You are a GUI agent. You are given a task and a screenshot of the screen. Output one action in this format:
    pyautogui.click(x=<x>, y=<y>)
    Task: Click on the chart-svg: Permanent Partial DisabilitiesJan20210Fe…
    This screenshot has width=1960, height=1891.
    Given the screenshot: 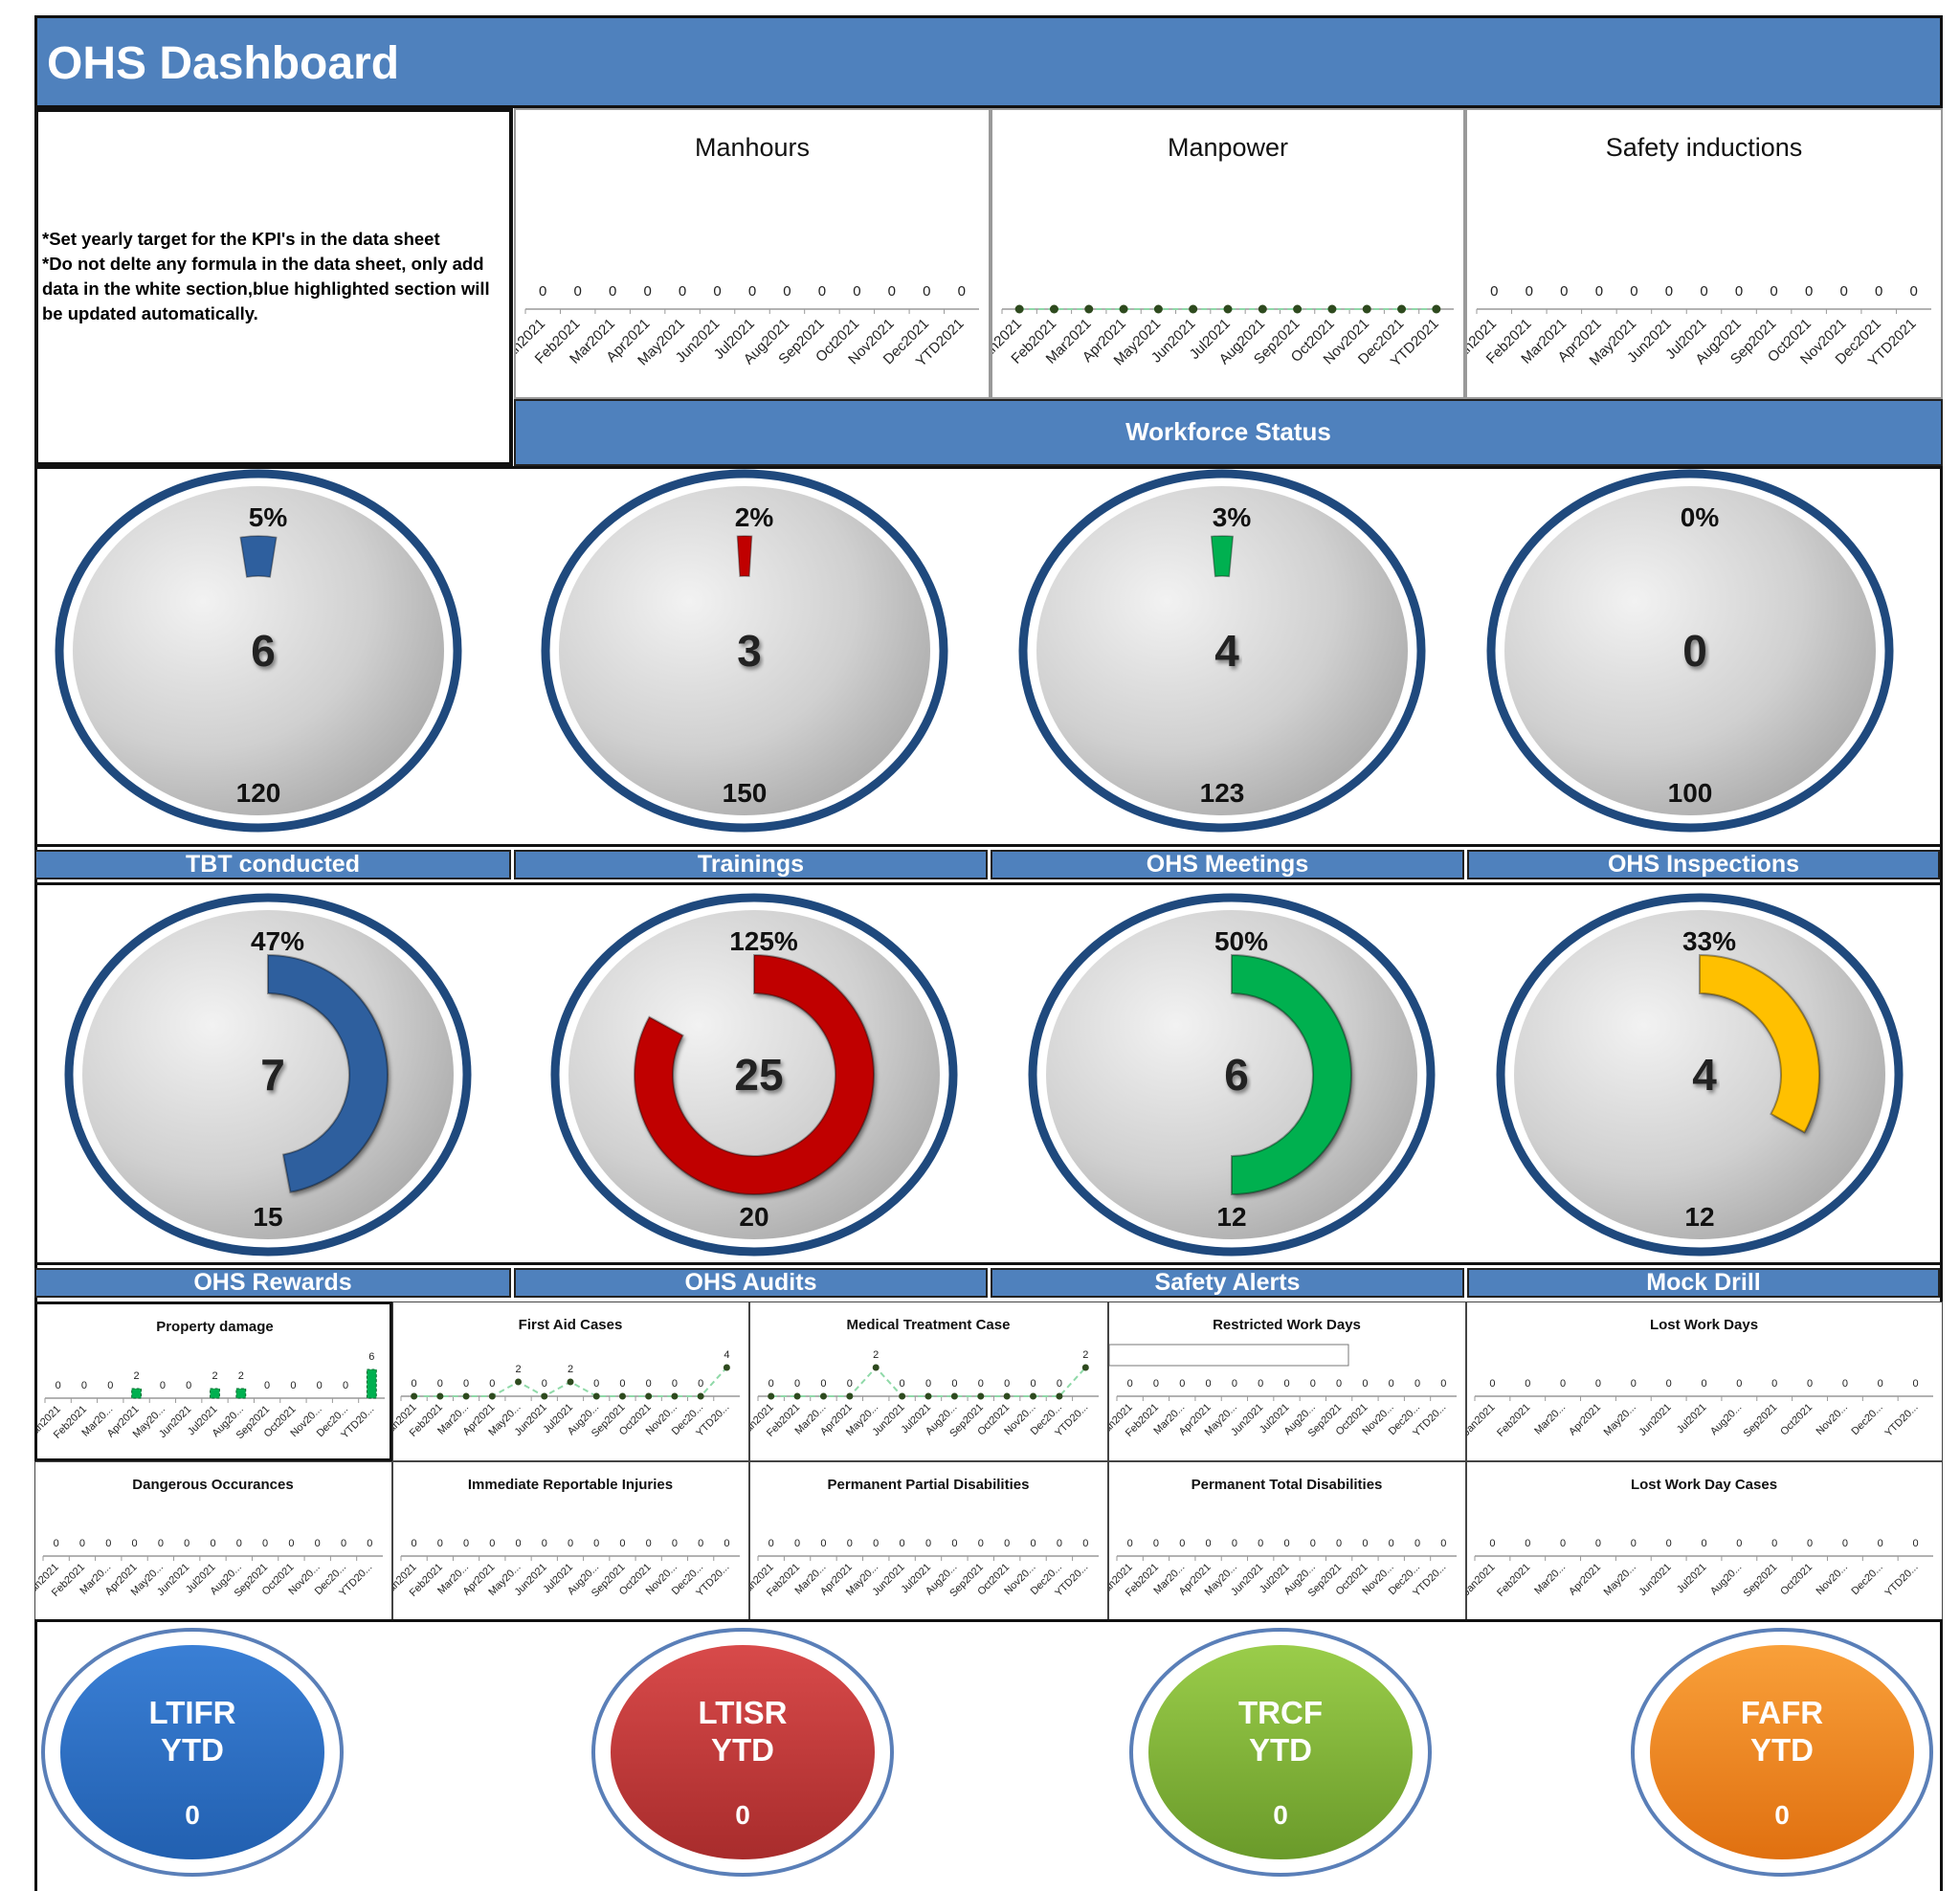 What is the action you would take?
    pyautogui.click(x=919, y=1538)
    